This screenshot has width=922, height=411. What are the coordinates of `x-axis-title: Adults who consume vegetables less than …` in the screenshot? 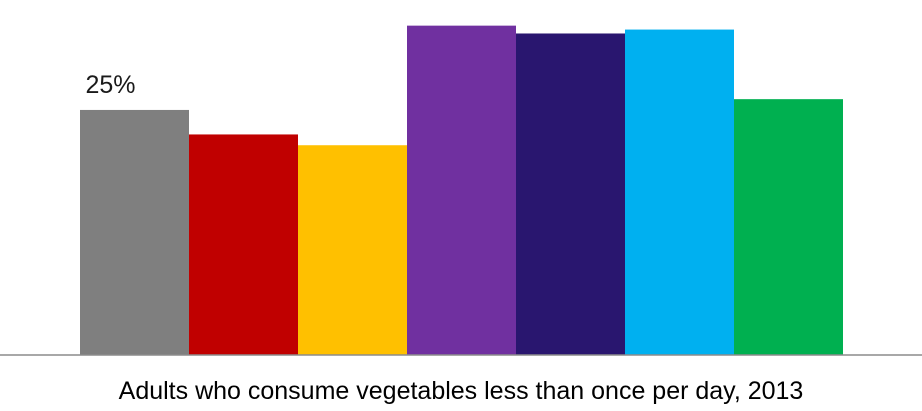 It's located at (461, 391).